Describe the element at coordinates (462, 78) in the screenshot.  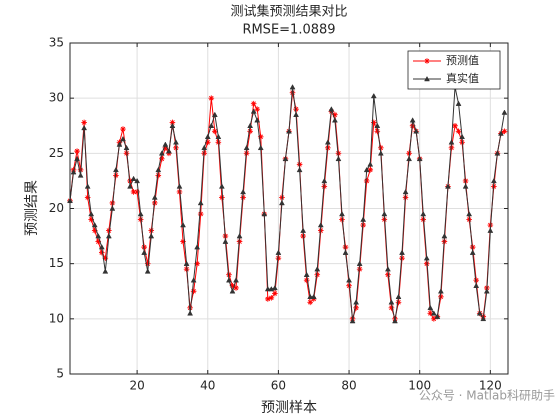
I see `legend-label: 真实值` at that location.